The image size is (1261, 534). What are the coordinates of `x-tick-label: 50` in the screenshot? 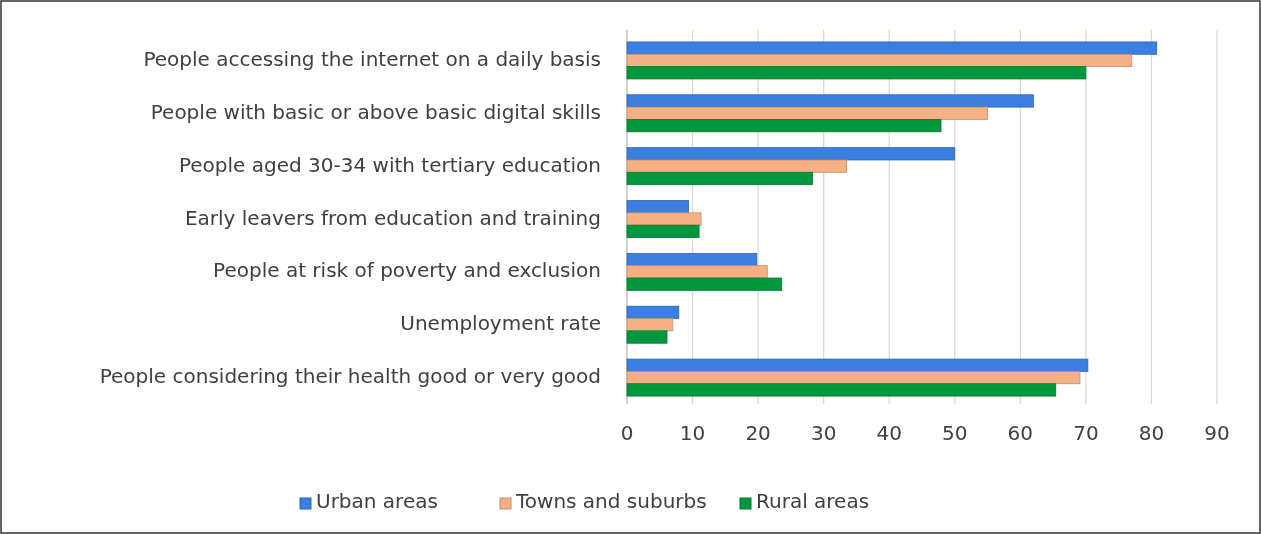 It's located at (955, 433).